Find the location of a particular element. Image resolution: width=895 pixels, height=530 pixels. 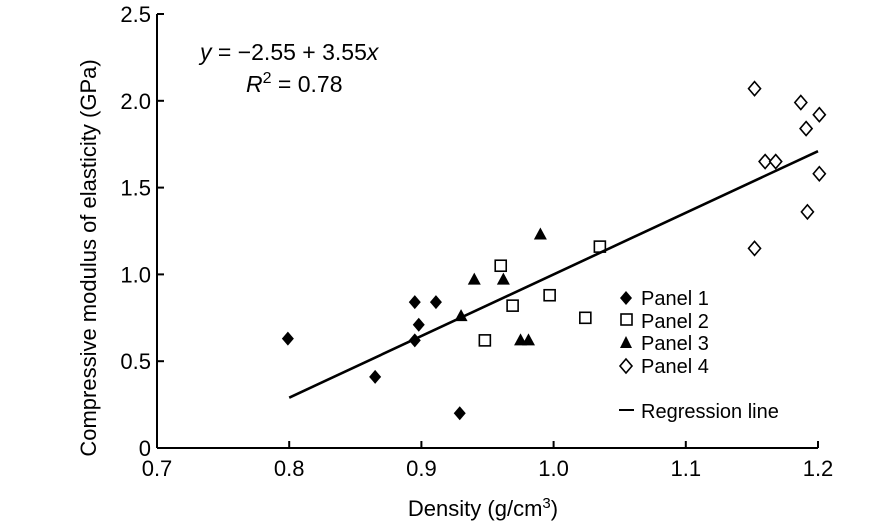

x-axis-label-main: Density (g/cm is located at coordinates (475, 508).